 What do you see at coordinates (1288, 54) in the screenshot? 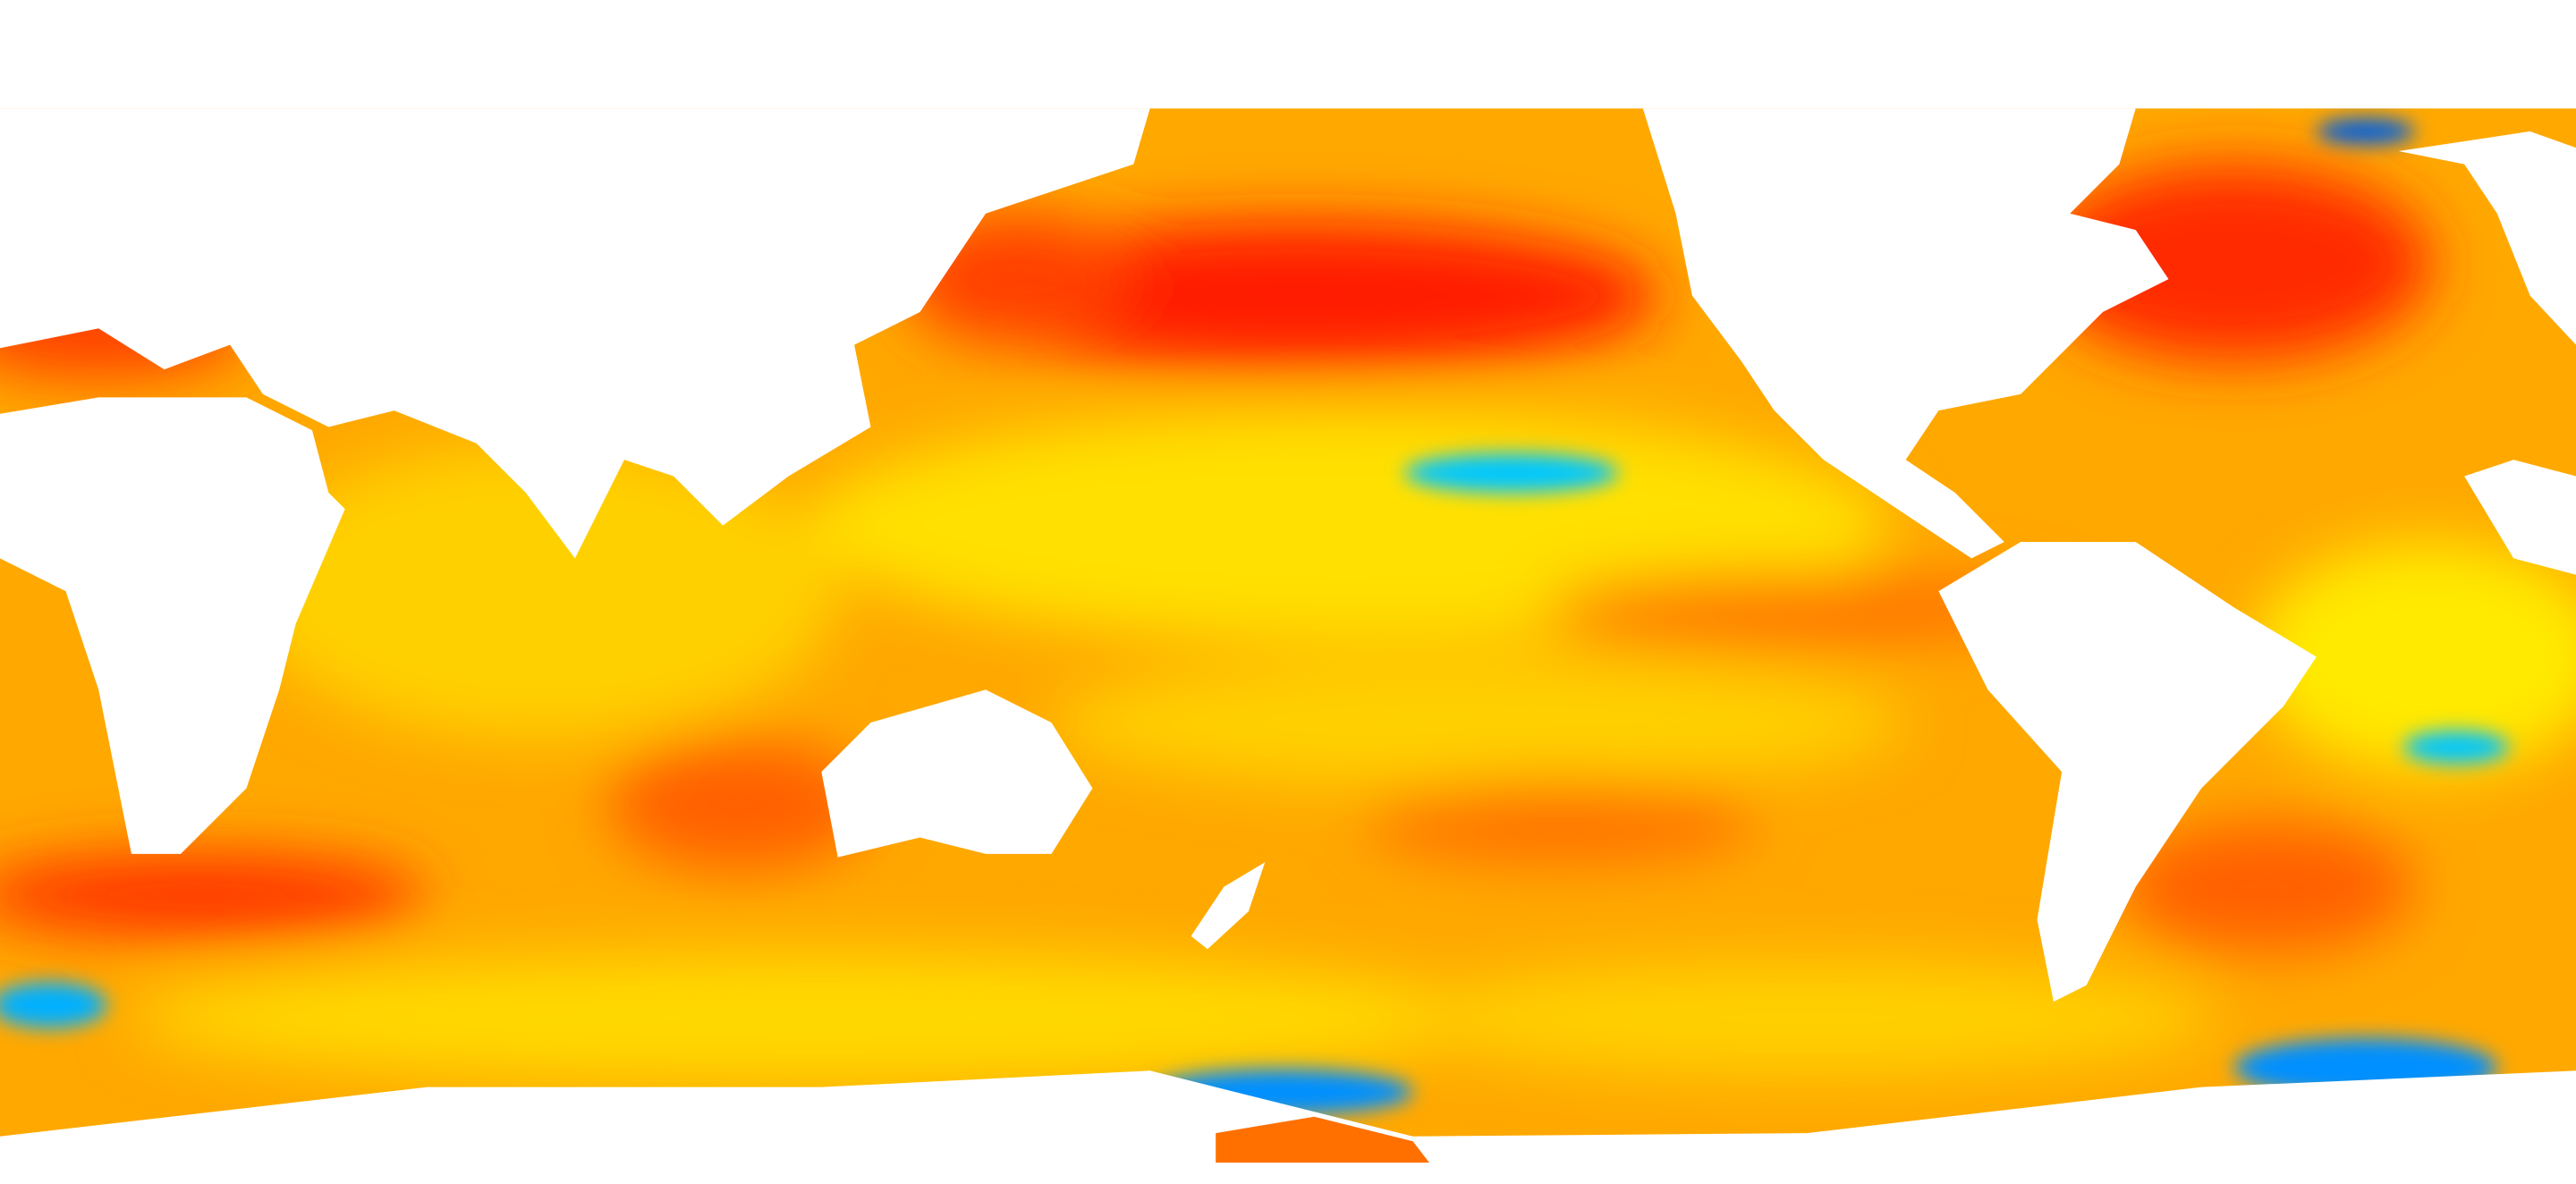
I see `top-margin` at bounding box center [1288, 54].